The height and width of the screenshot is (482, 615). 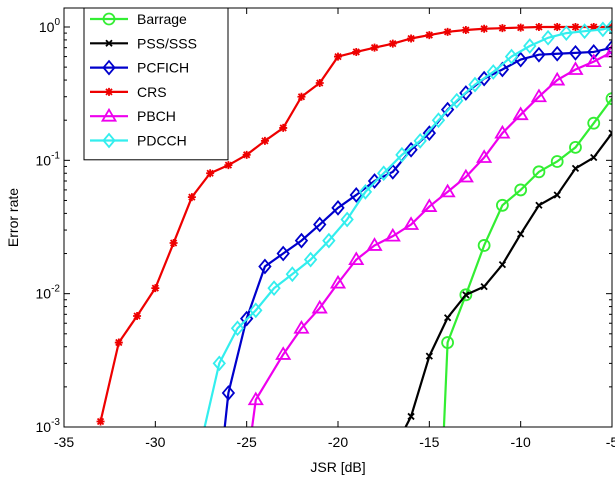 What do you see at coordinates (64, 442) in the screenshot?
I see `x-tick-label: -35` at bounding box center [64, 442].